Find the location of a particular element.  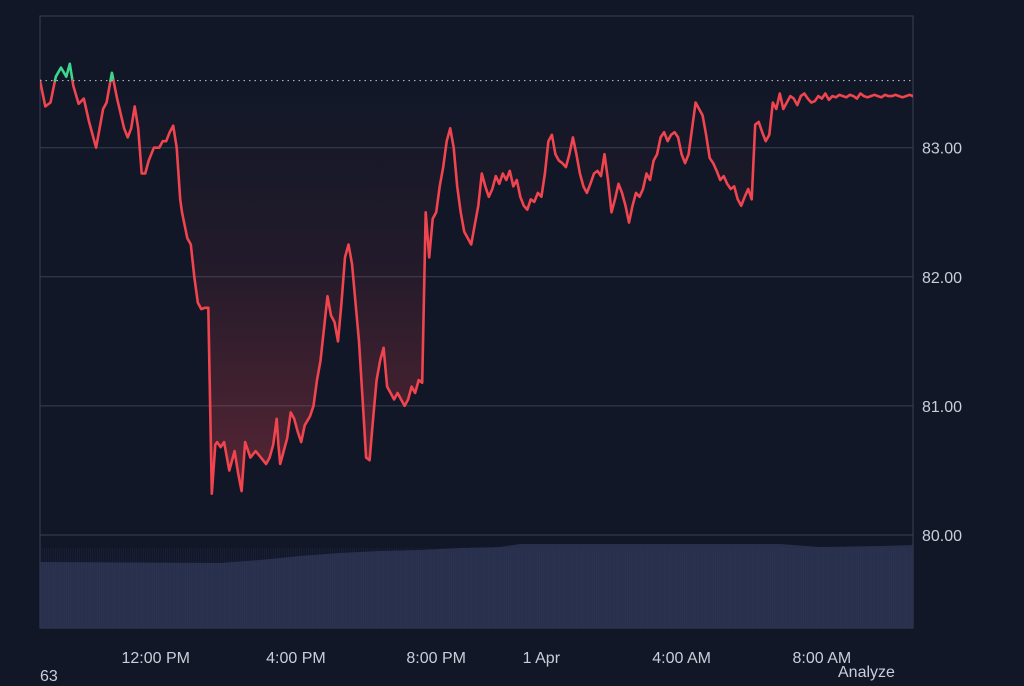

x-tick-label: 12:00 PM is located at coordinates (155, 658).